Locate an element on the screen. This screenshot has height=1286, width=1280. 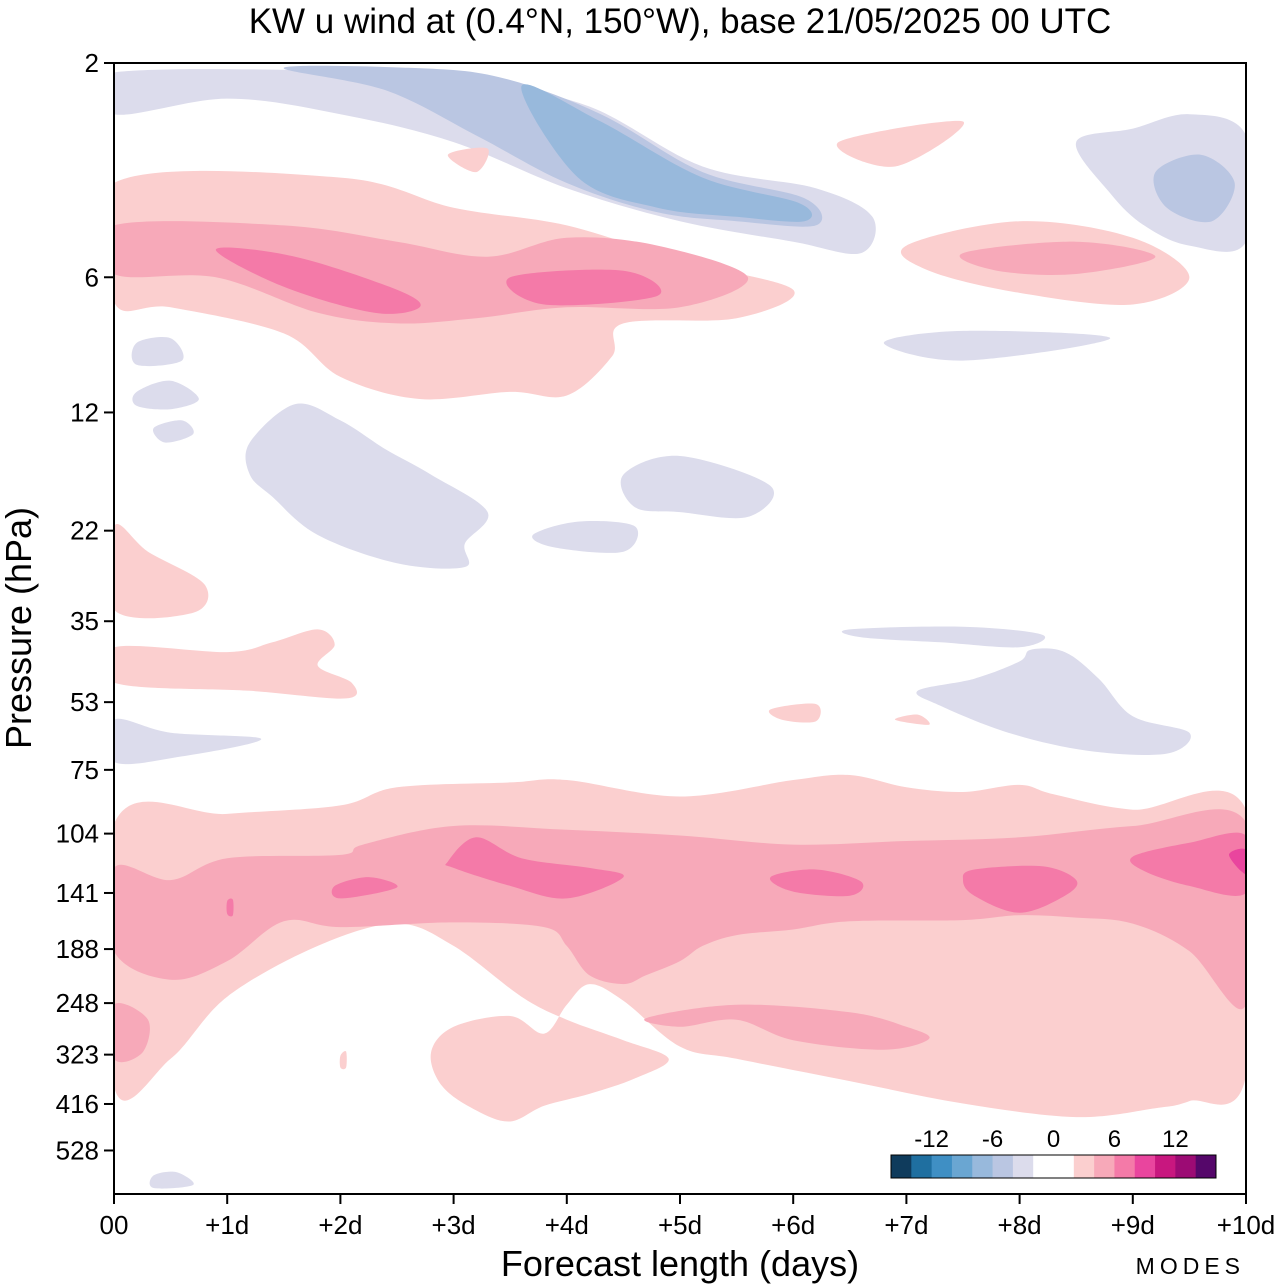
colorbar-frame is located at coordinates (1053, 1166).